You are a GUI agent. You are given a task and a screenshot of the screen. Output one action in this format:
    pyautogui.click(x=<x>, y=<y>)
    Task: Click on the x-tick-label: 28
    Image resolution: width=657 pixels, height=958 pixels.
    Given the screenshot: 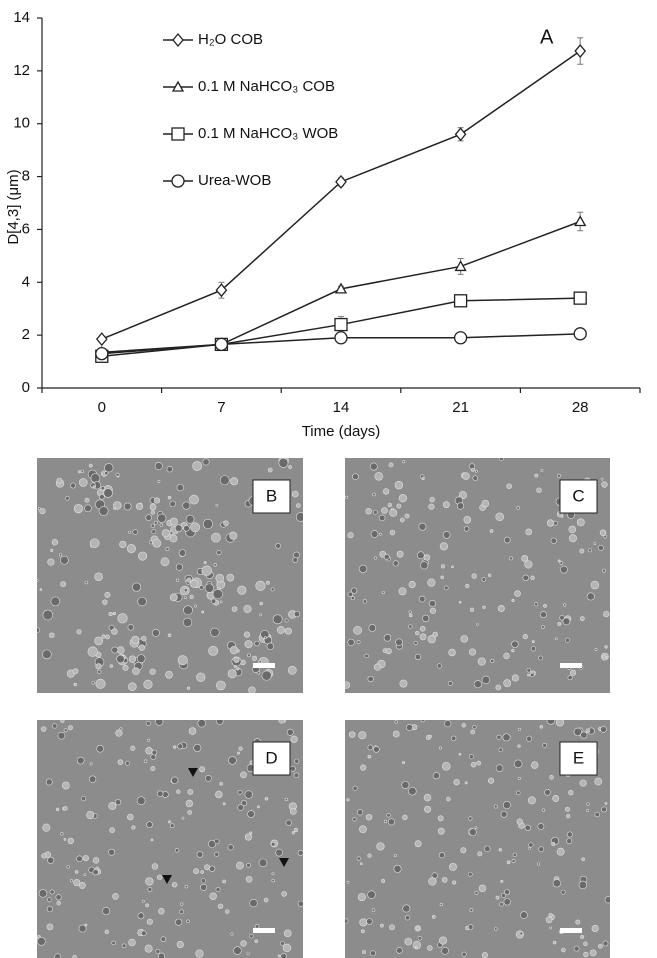 What is the action you would take?
    pyautogui.click(x=580, y=407)
    